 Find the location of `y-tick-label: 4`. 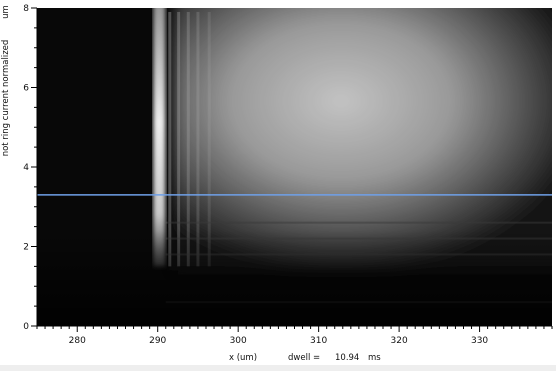

y-tick-label: 4 is located at coordinates (26, 168).